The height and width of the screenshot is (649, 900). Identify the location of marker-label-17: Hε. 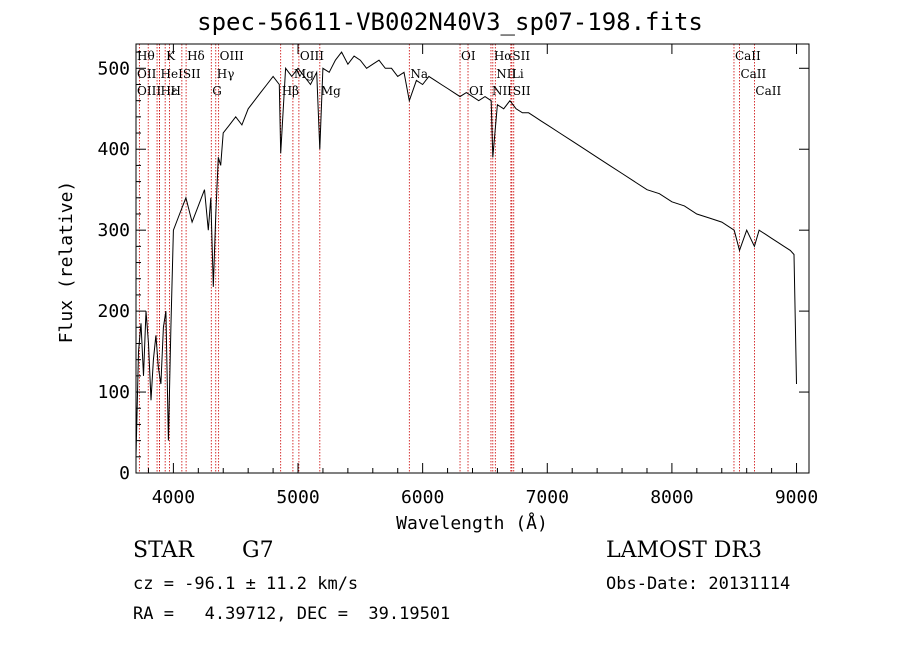
(169, 91).